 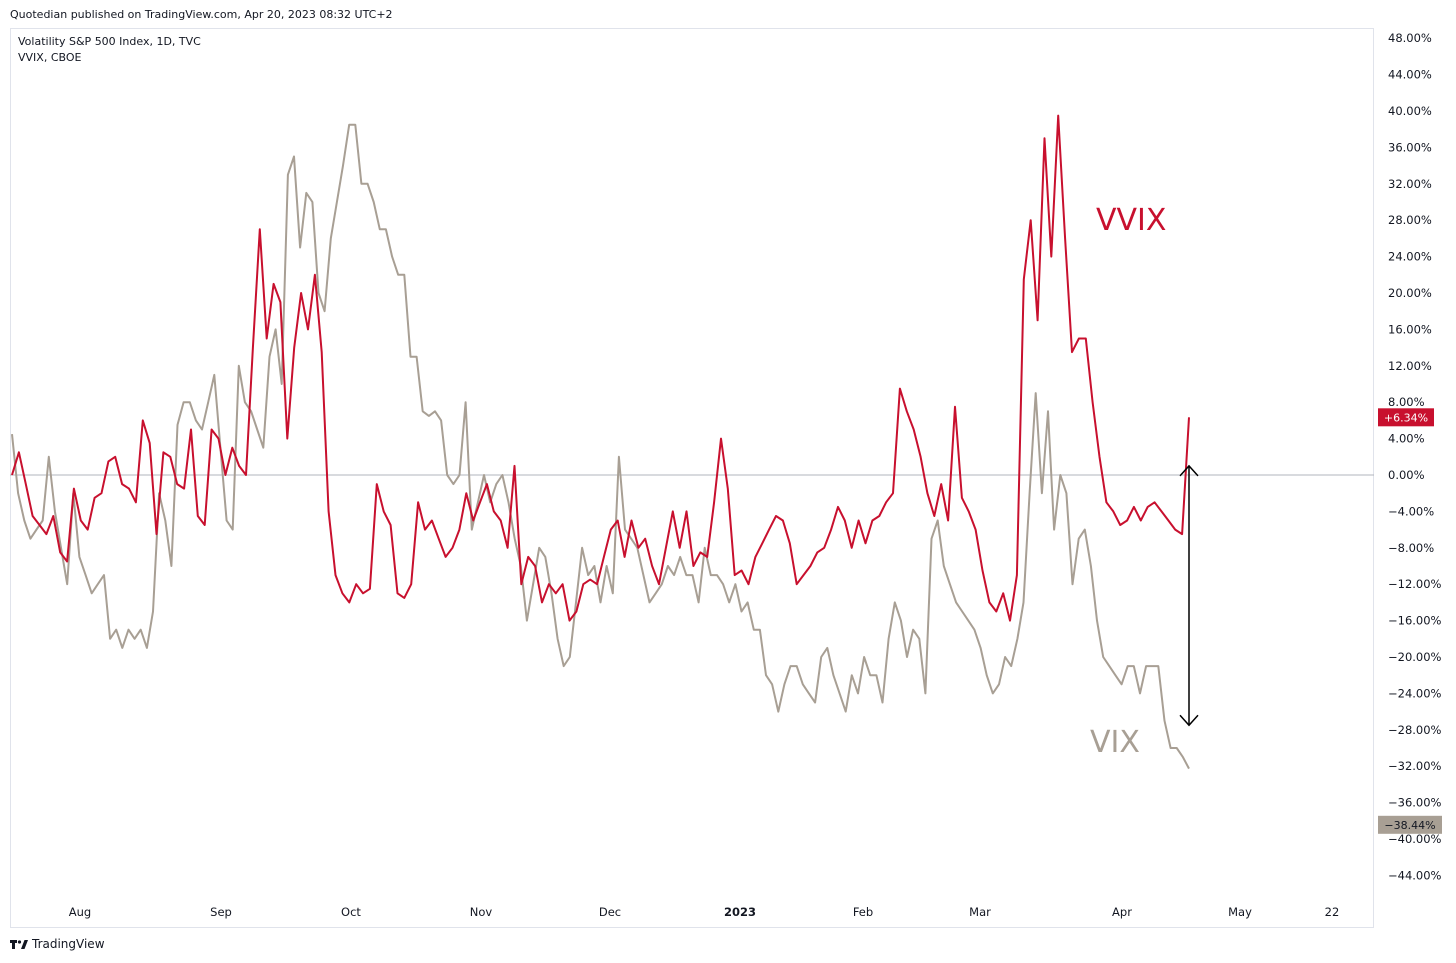 What do you see at coordinates (1410, 220) in the screenshot?
I see `y-tick-label: 28.00%` at bounding box center [1410, 220].